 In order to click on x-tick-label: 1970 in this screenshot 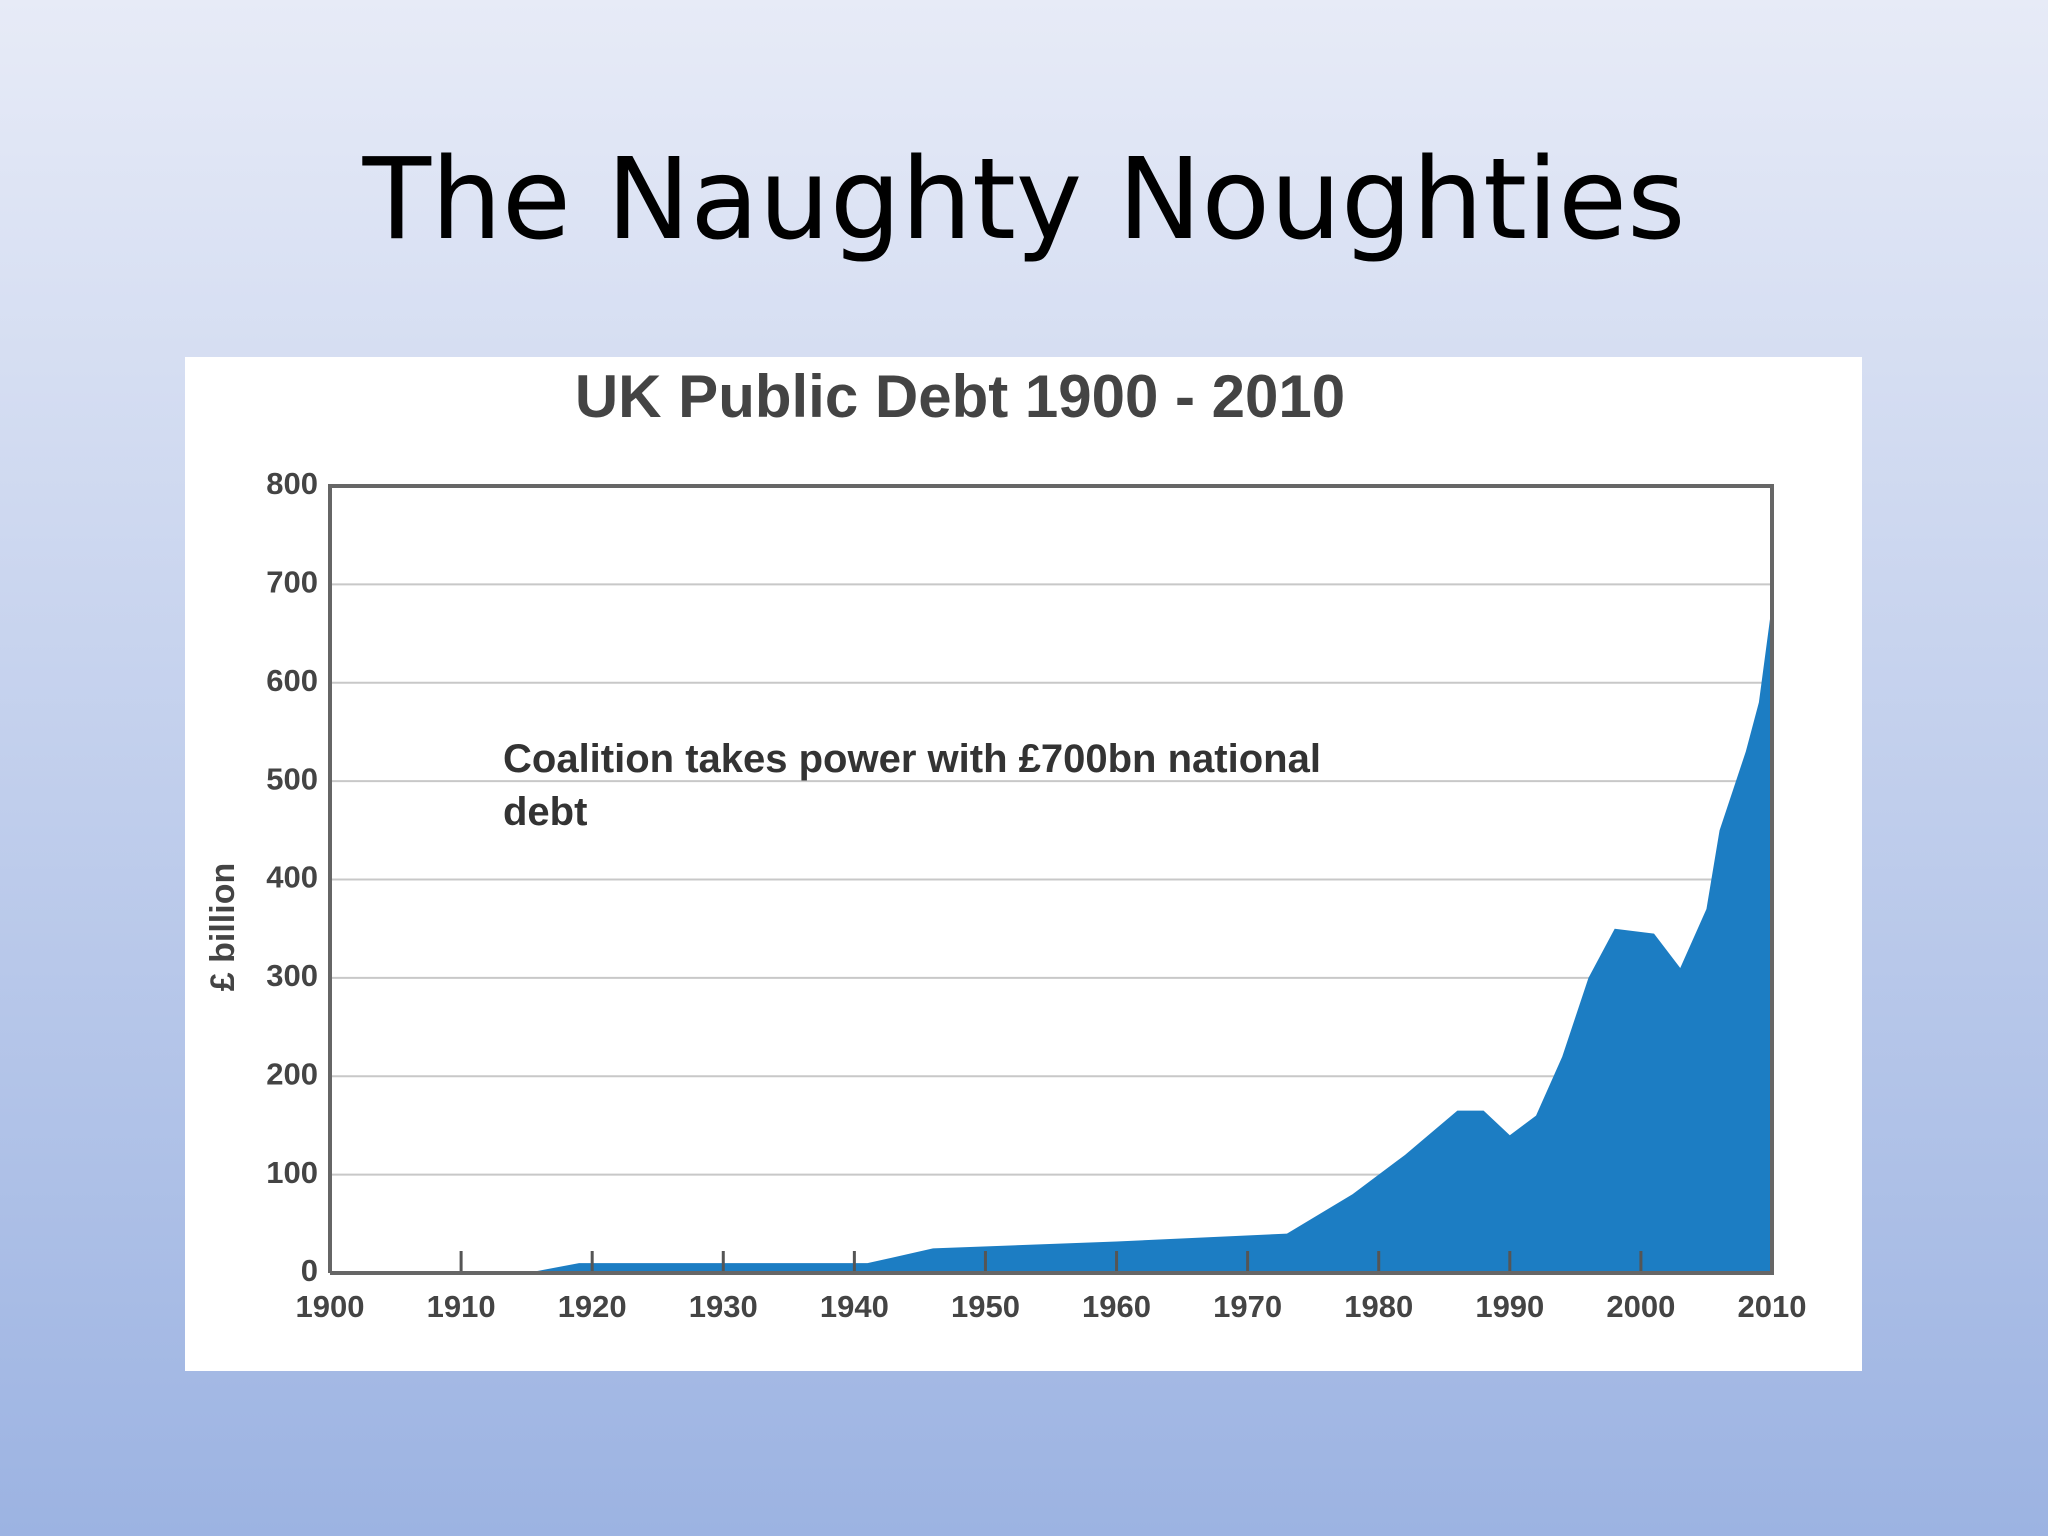, I will do `click(1247, 1306)`.